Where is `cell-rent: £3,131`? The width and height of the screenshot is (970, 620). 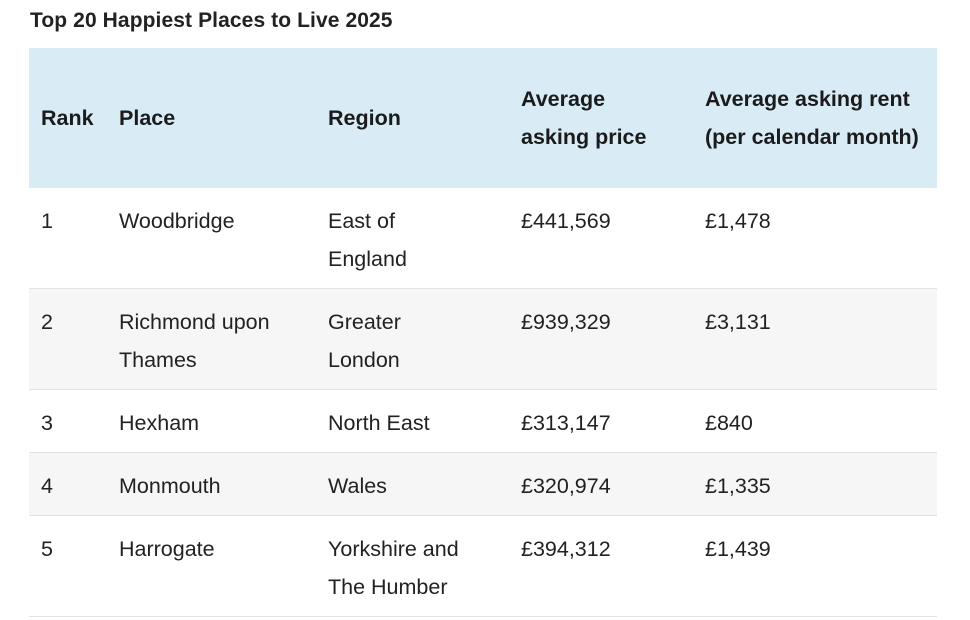 cell-rent: £3,131 is located at coordinates (738, 322).